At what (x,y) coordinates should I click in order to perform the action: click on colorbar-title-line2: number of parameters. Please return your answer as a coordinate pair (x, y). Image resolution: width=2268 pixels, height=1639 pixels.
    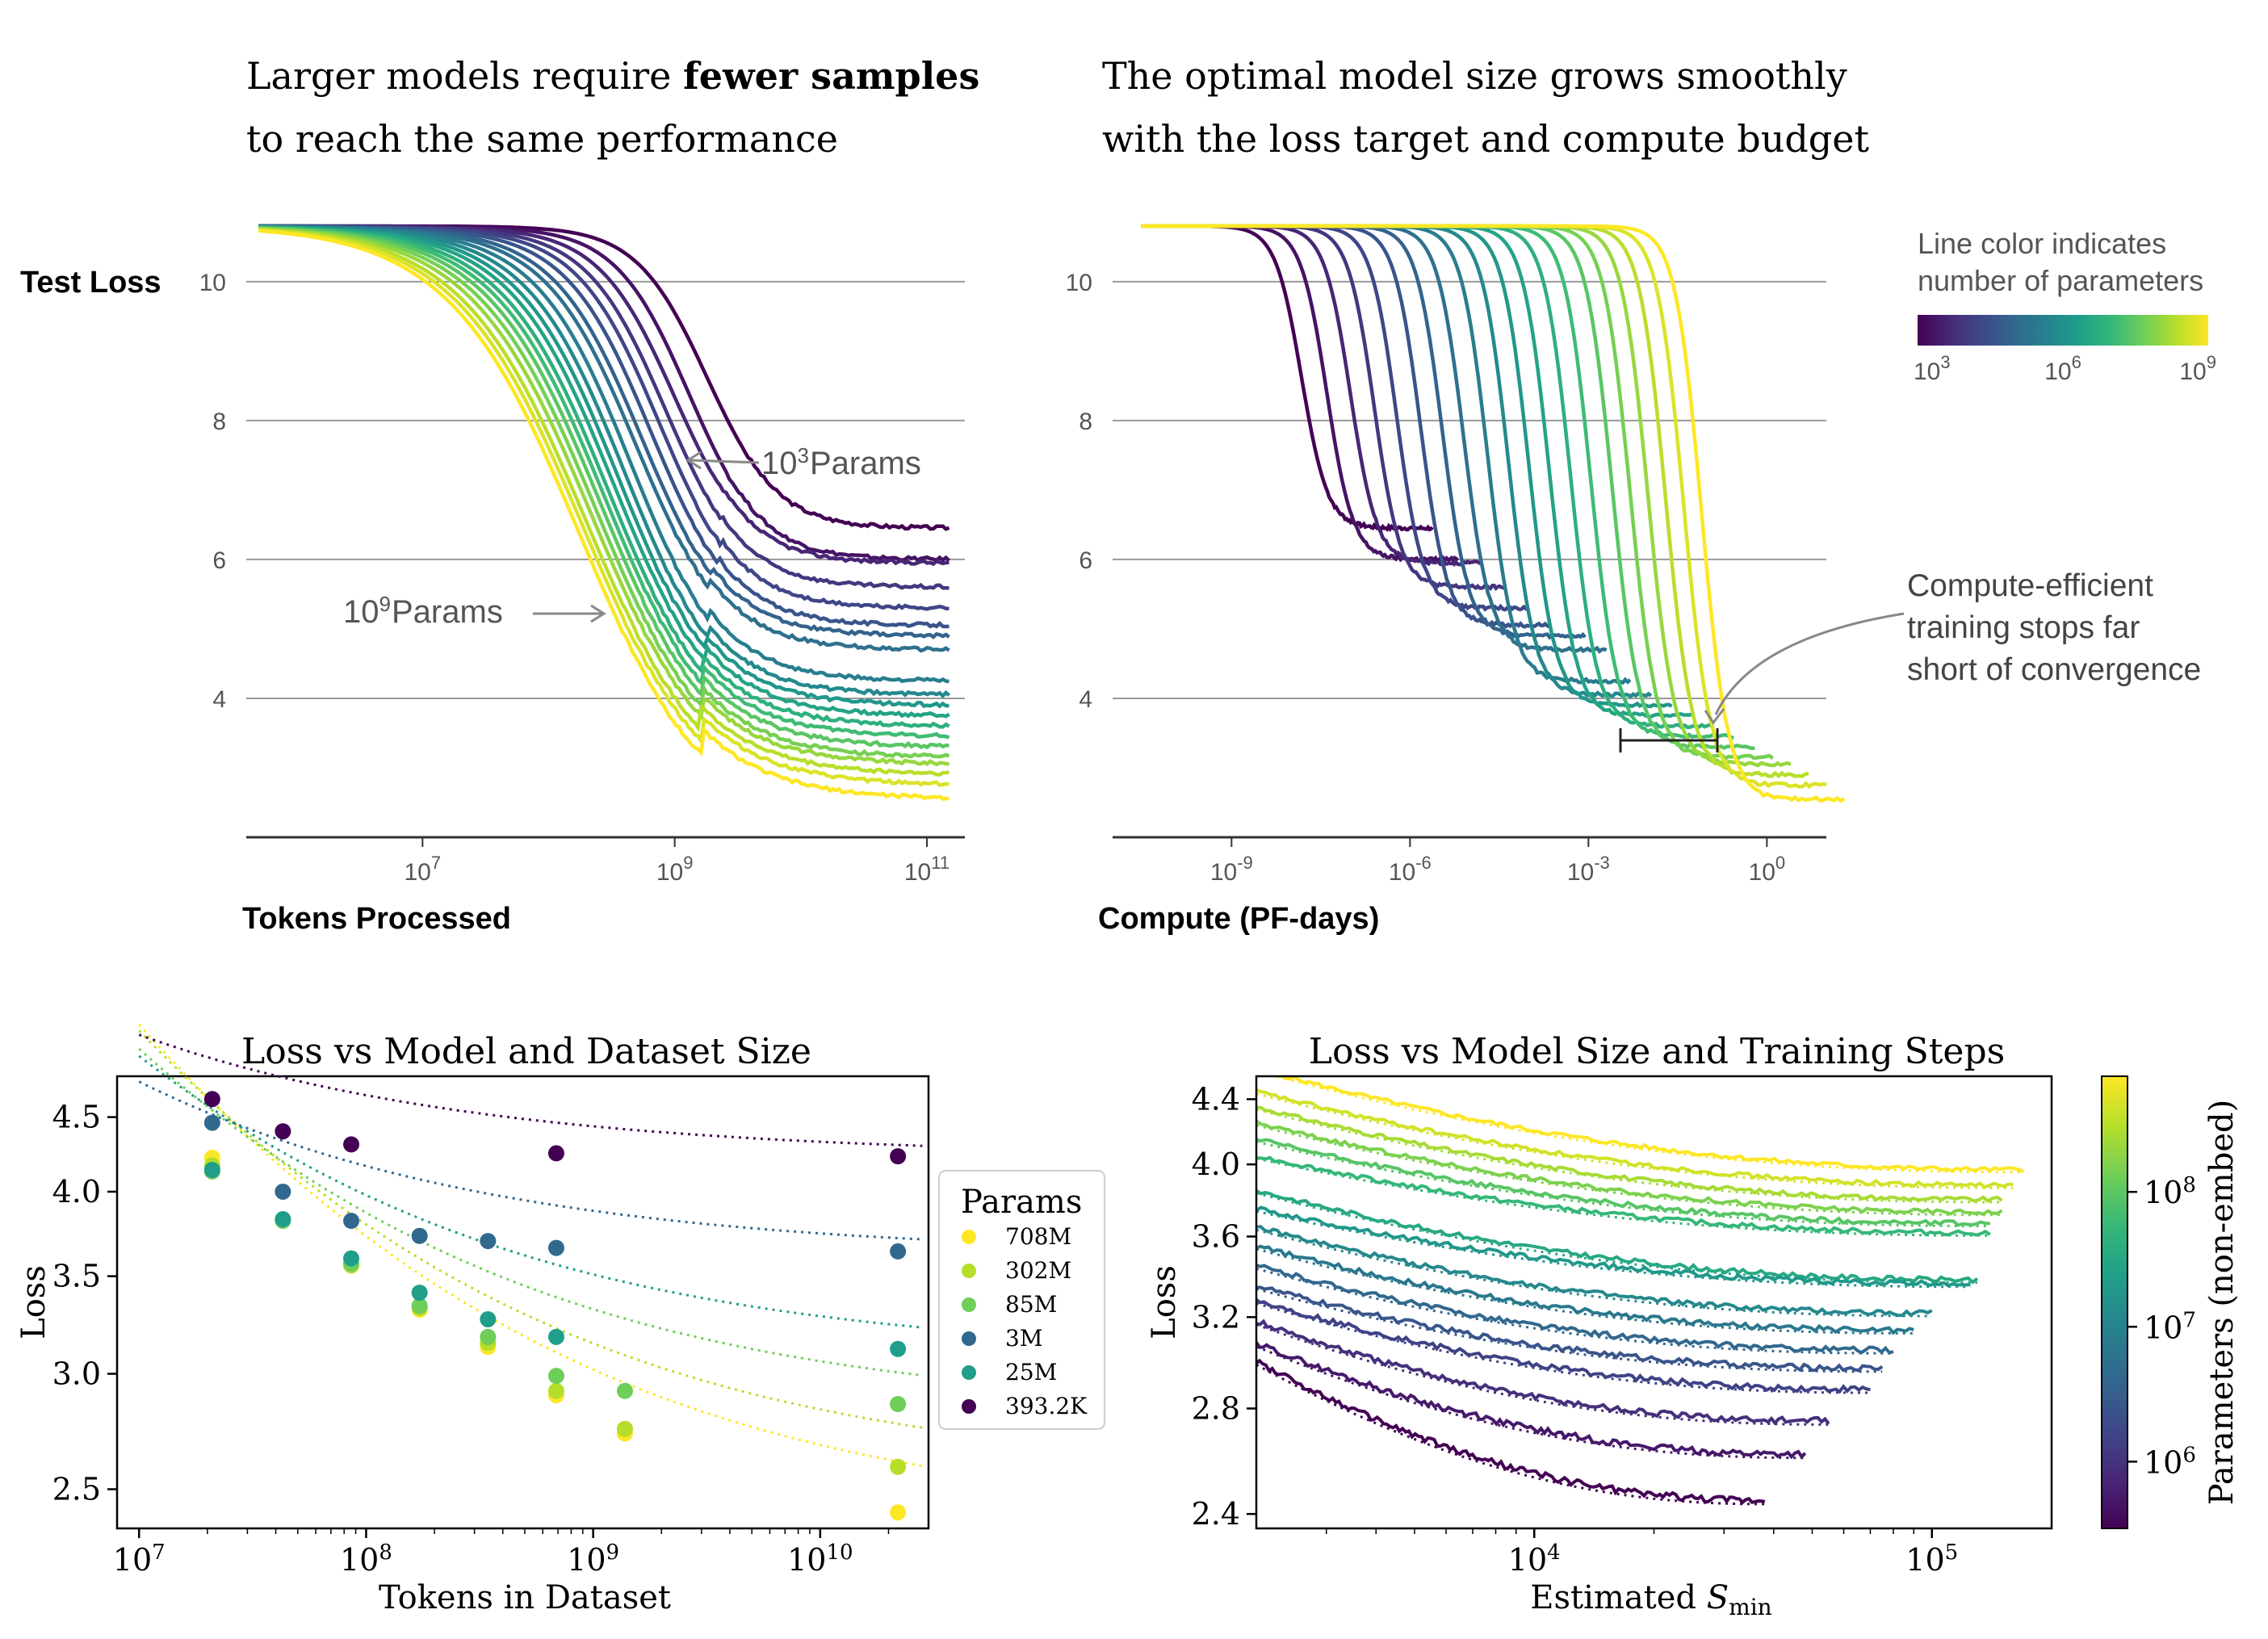
    Looking at the image, I should click on (2060, 280).